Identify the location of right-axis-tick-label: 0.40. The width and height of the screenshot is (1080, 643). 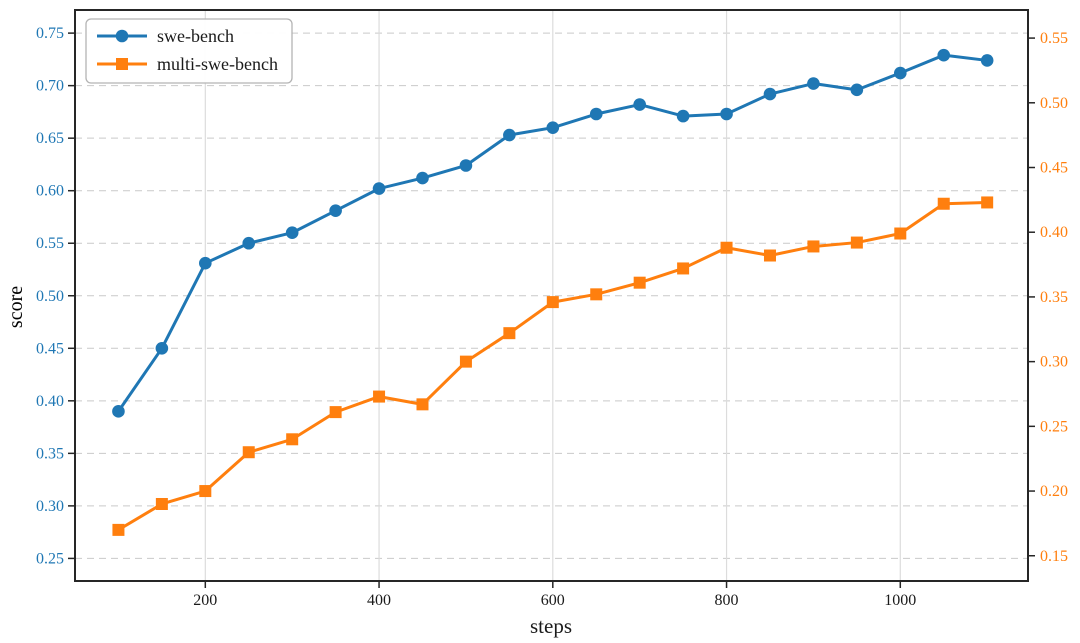
(1054, 232).